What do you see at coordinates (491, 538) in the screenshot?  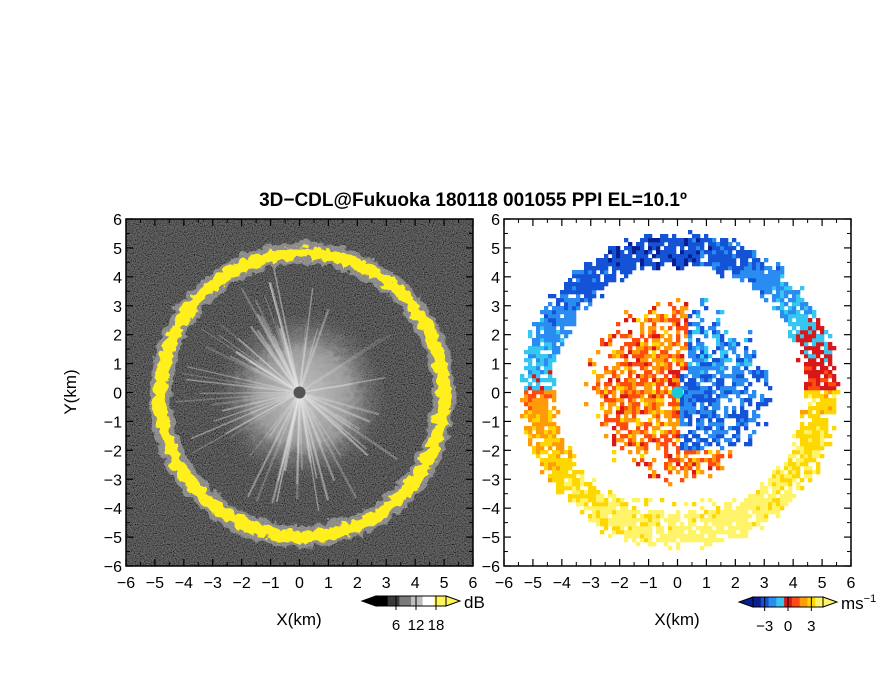 I see `velocity-y-tick-label: −5` at bounding box center [491, 538].